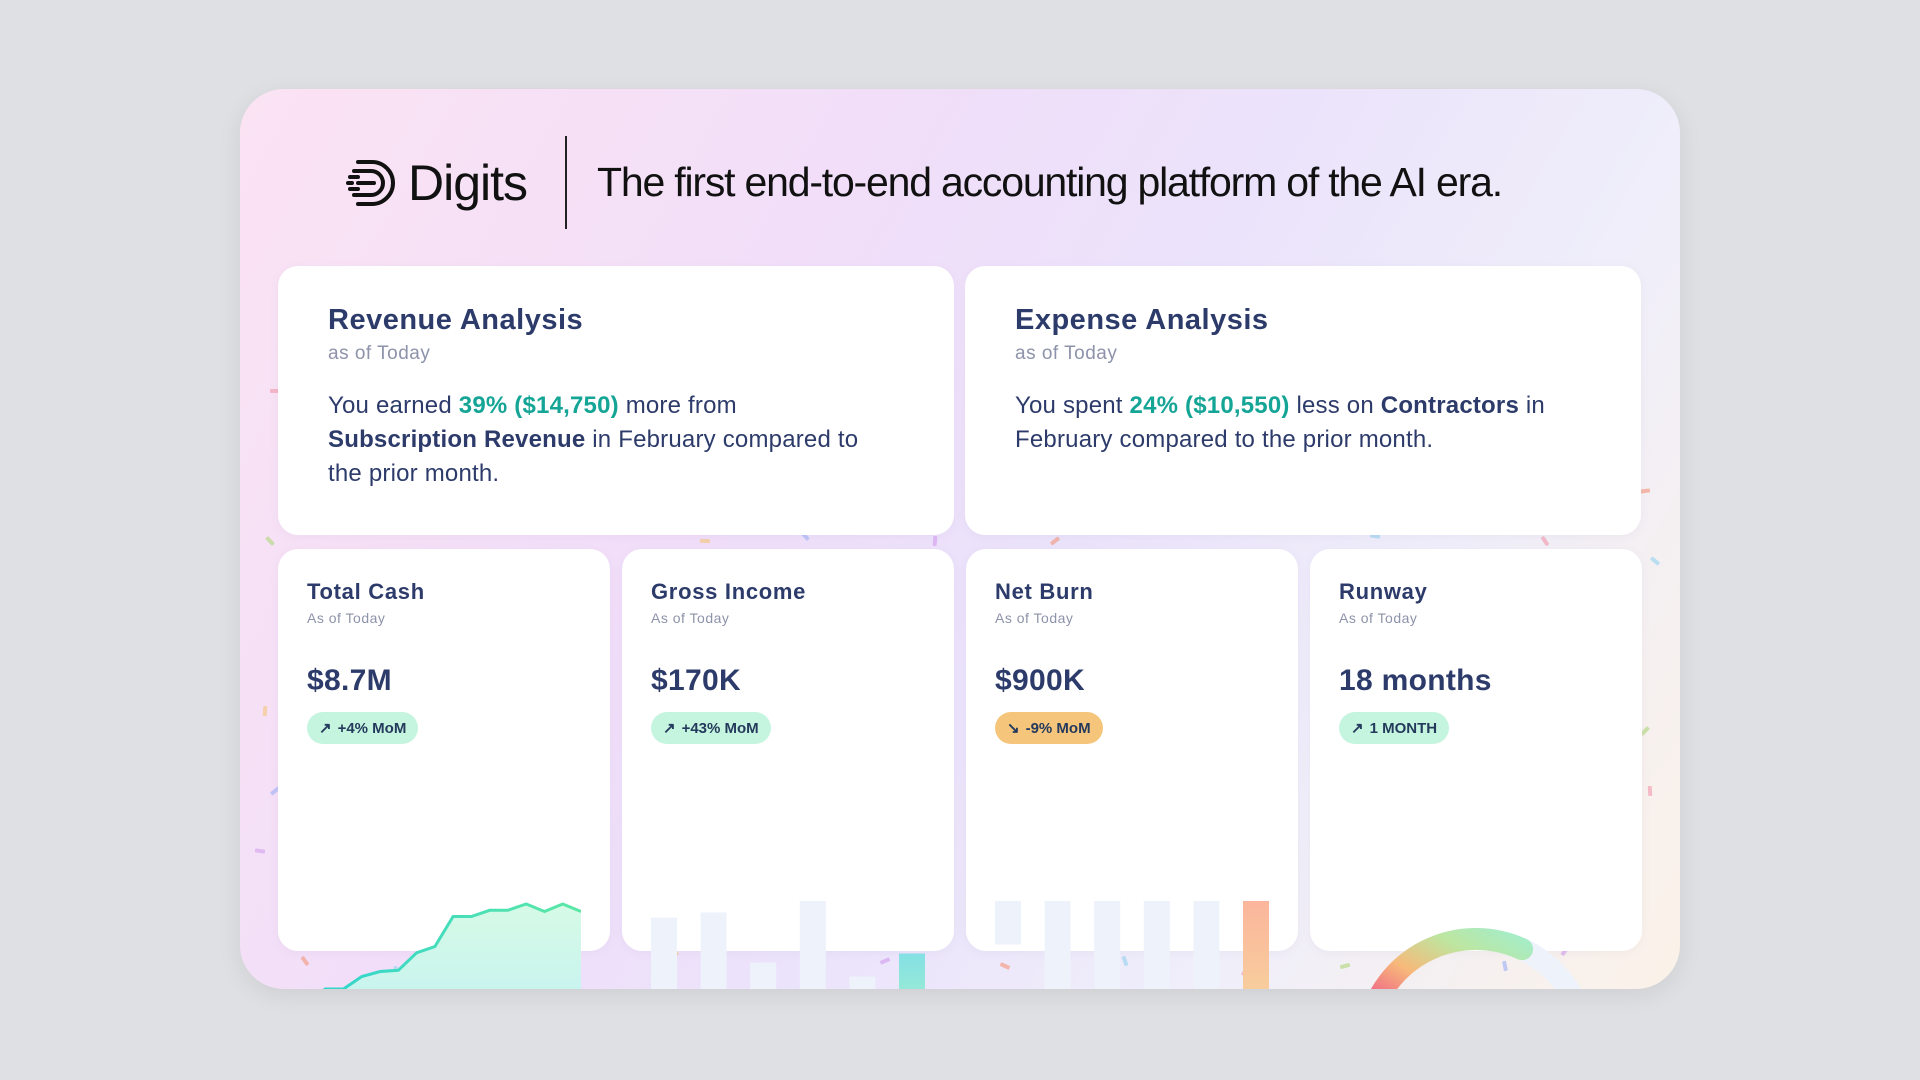 This screenshot has width=1920, height=1080. Describe the element at coordinates (1072, 405) in the screenshot. I see `text: You spent` at that location.